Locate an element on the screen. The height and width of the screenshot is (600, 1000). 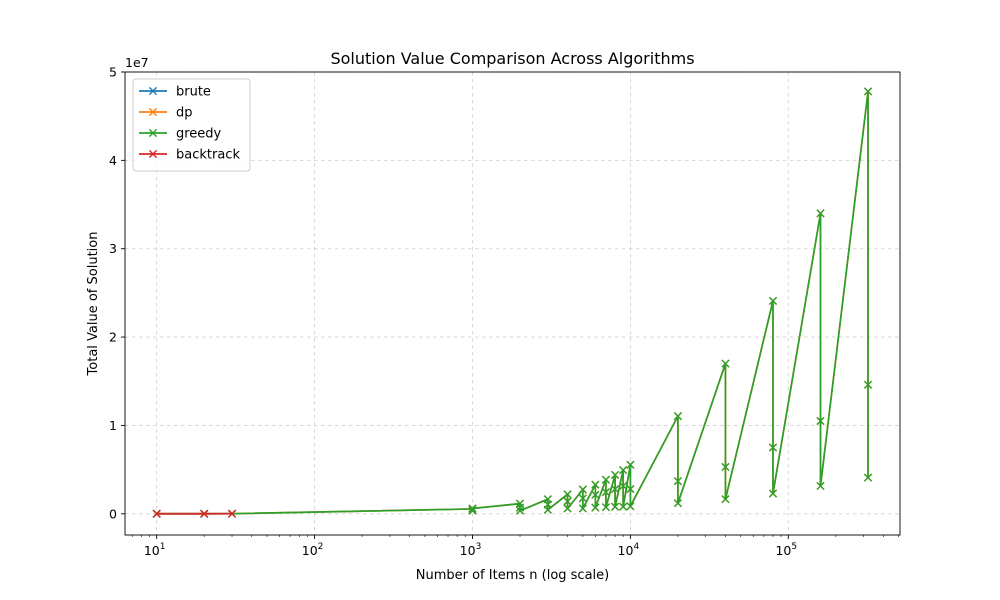
legend-entry-greedy: greedy is located at coordinates (180, 134).